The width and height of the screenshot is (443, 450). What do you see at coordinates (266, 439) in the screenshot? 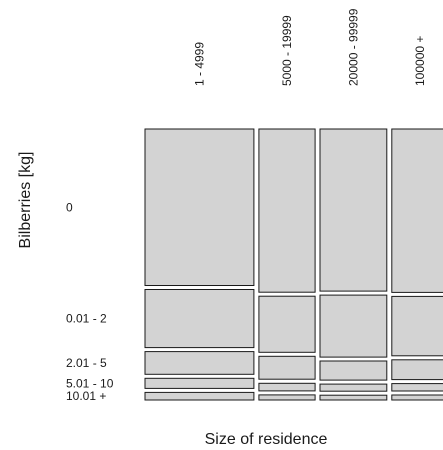
I see `x-axis-title: Size of residence` at bounding box center [266, 439].